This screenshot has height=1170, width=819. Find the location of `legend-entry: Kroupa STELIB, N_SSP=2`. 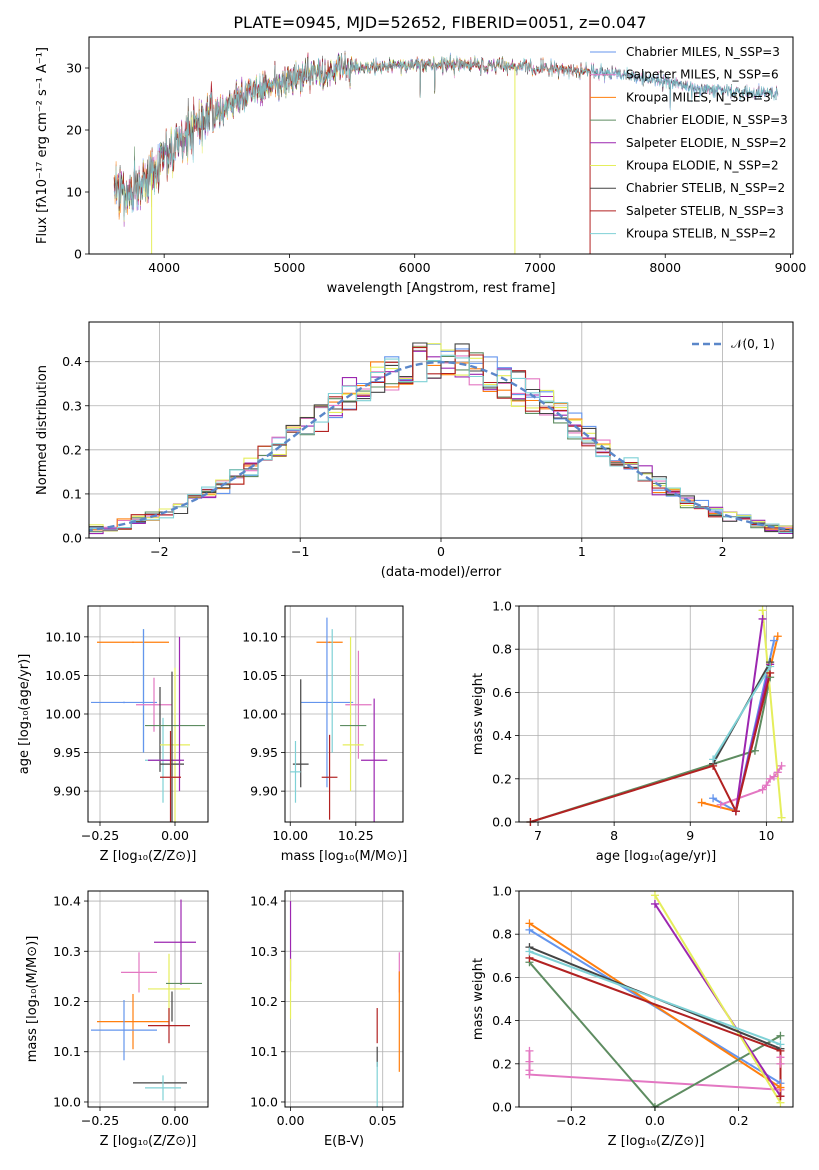

legend-entry: Kroupa STELIB, N_SSP=2 is located at coordinates (701, 234).